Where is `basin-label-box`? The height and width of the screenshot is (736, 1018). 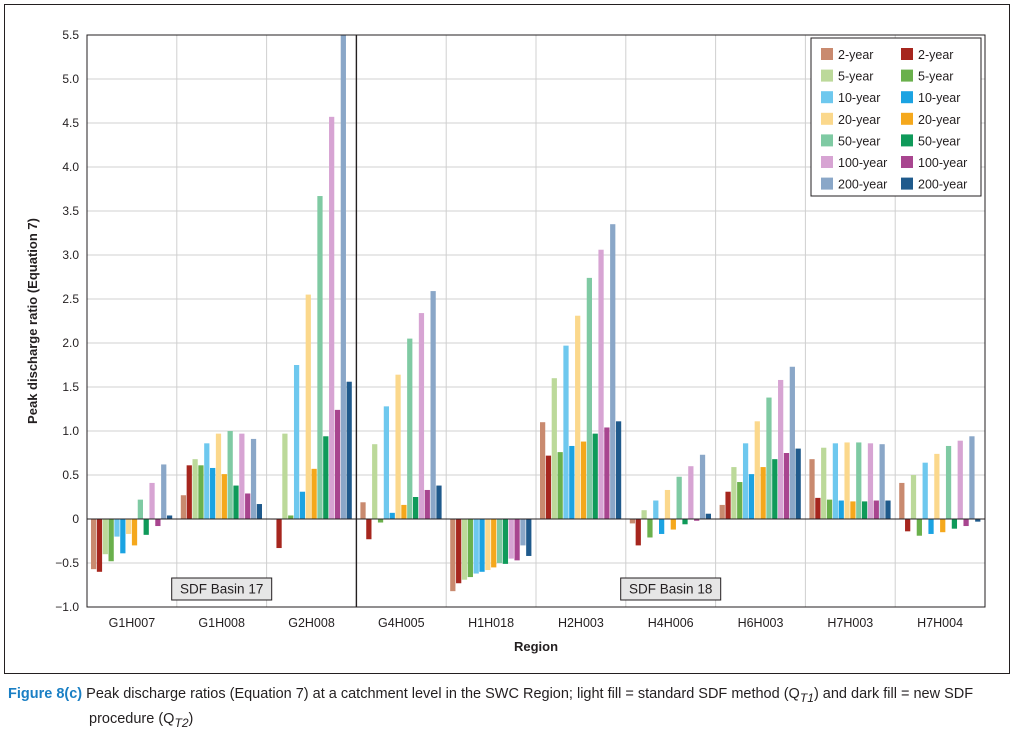
basin-label-box is located at coordinates (222, 589).